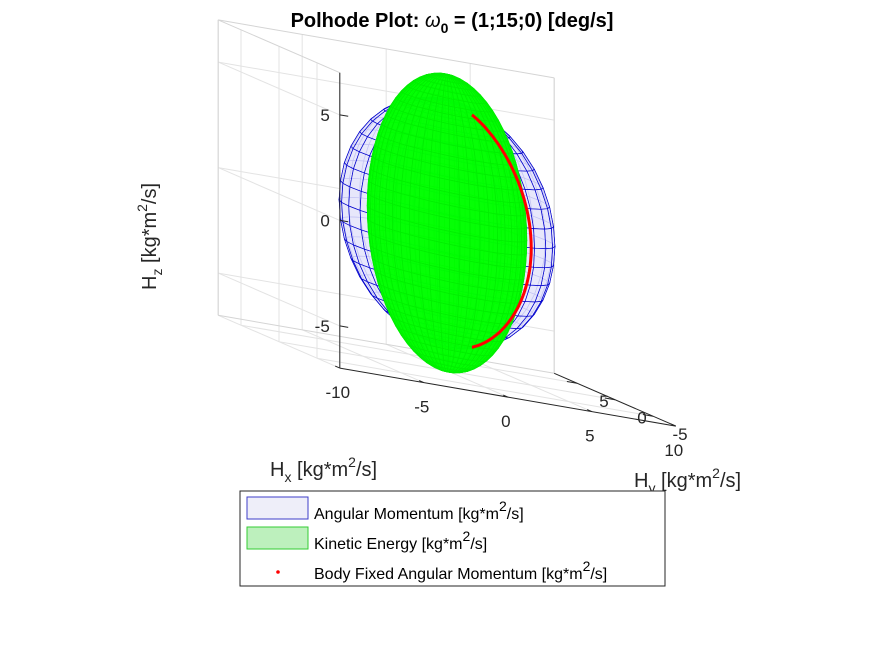 This screenshot has width=875, height=656. Describe the element at coordinates (589, 436) in the screenshot. I see `x-tick-label: 5` at that location.